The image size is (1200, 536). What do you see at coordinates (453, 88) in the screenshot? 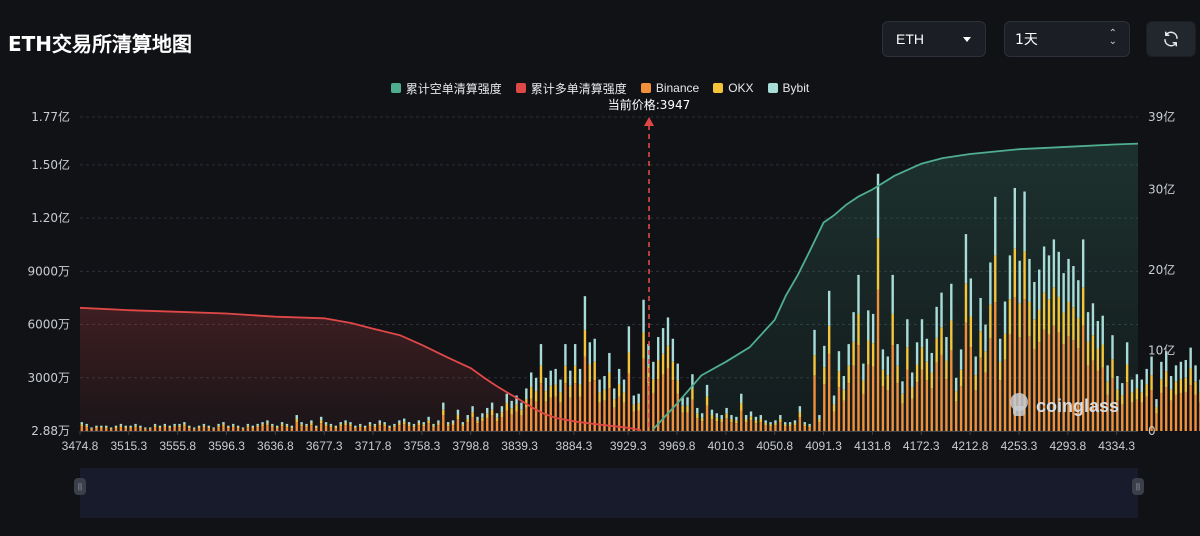
I see `legend-label: 累计空单清算强度` at bounding box center [453, 88].